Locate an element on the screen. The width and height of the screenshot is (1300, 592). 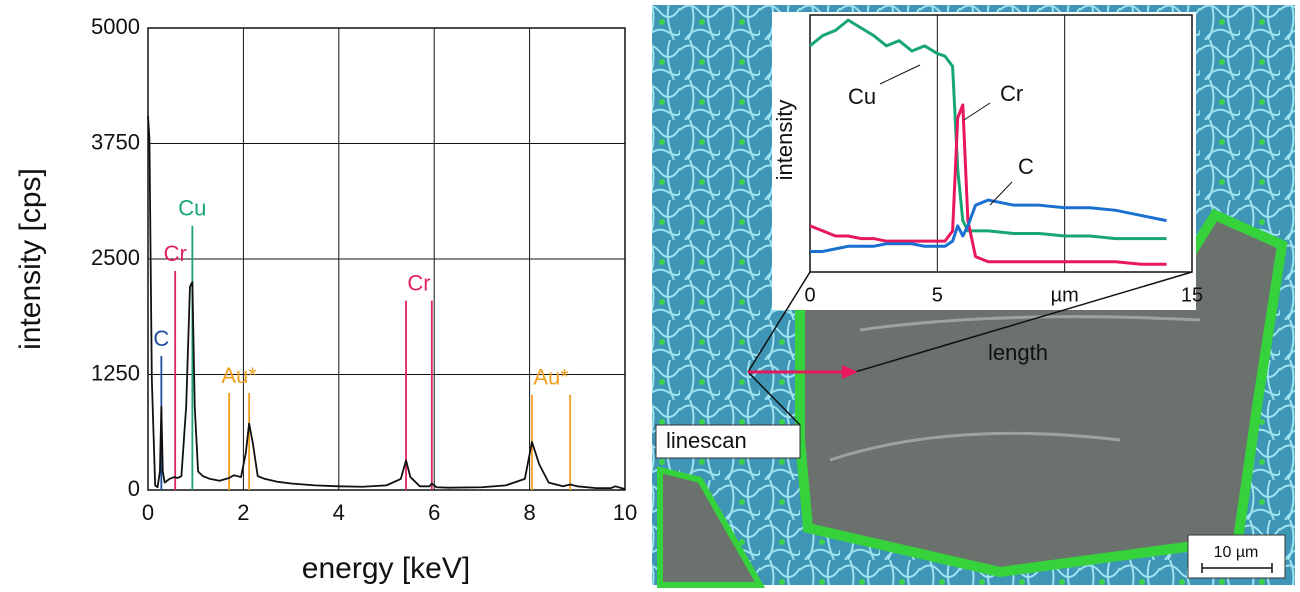
linescan-label: linescan is located at coordinates (706, 440).